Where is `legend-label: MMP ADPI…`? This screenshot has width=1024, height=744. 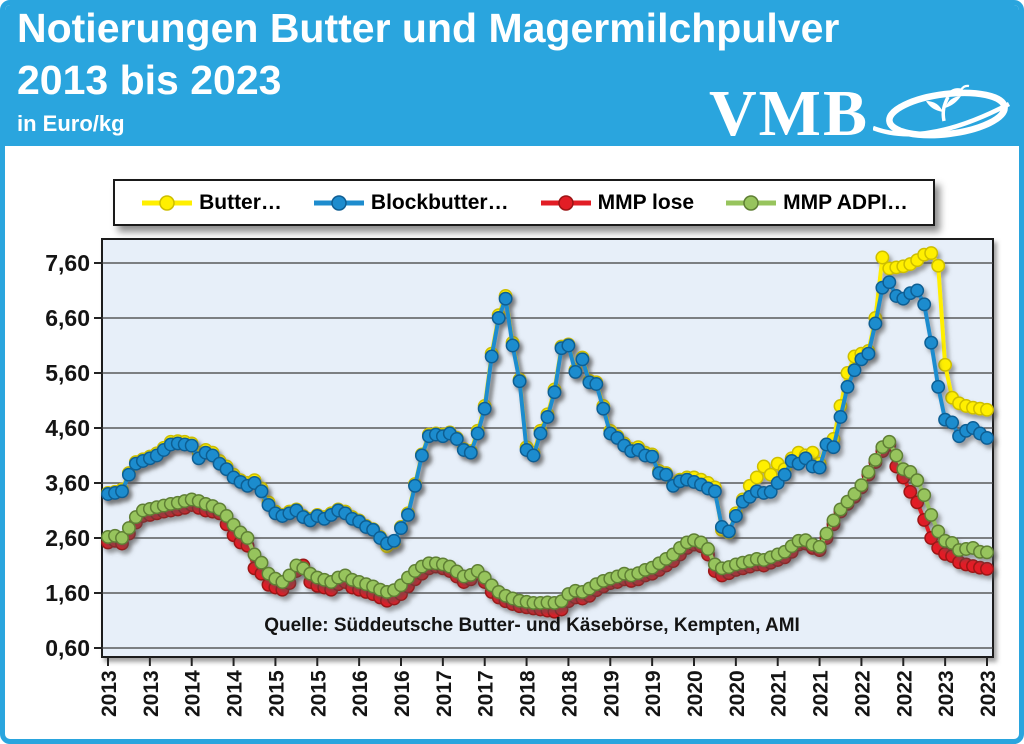
legend-label: MMP ADPI… is located at coordinates (845, 202).